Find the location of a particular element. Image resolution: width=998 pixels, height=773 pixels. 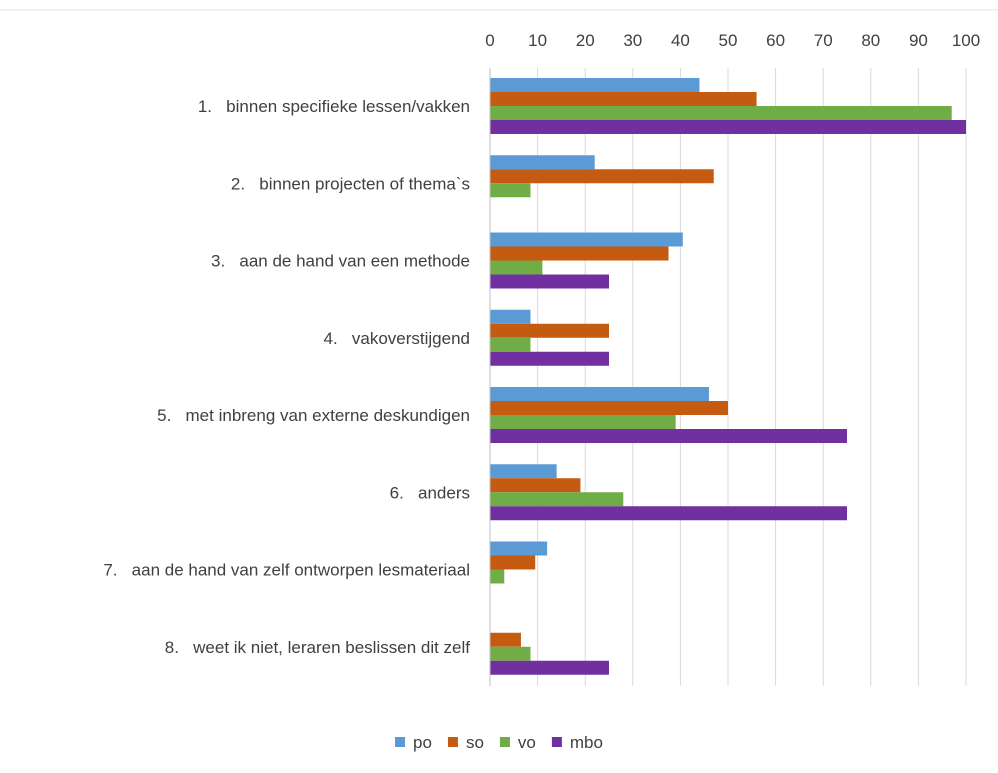

x-tick-label: 30 is located at coordinates (632, 40).